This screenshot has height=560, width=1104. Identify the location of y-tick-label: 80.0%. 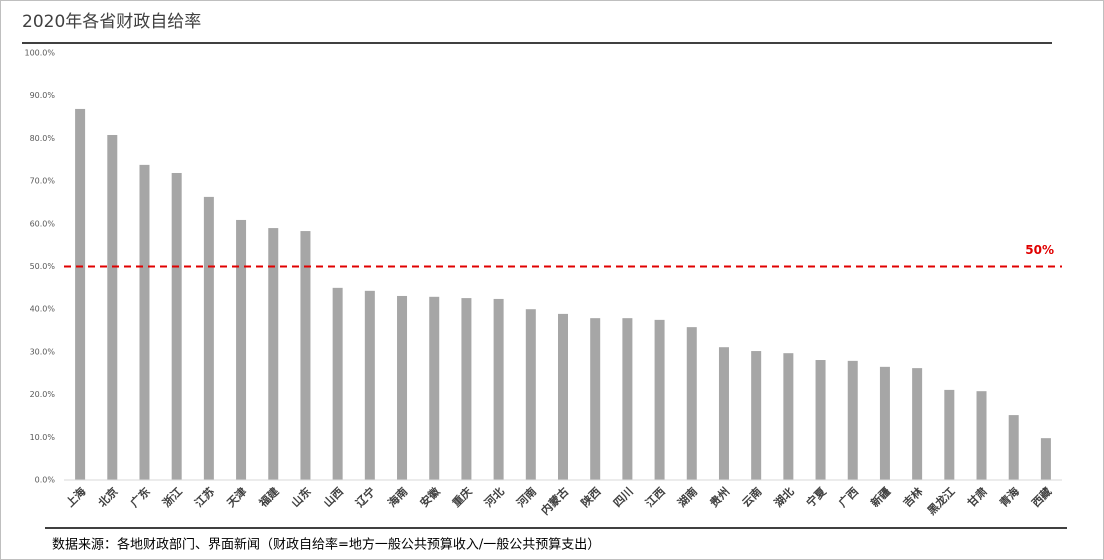
(43, 138).